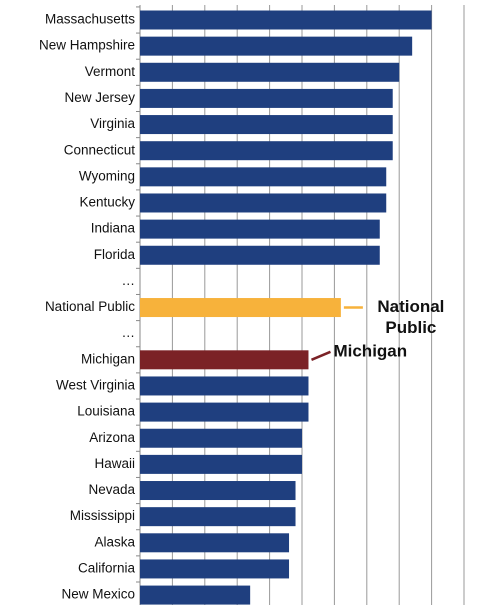  I want to click on y-tick-label: National Public, so click(90, 306).